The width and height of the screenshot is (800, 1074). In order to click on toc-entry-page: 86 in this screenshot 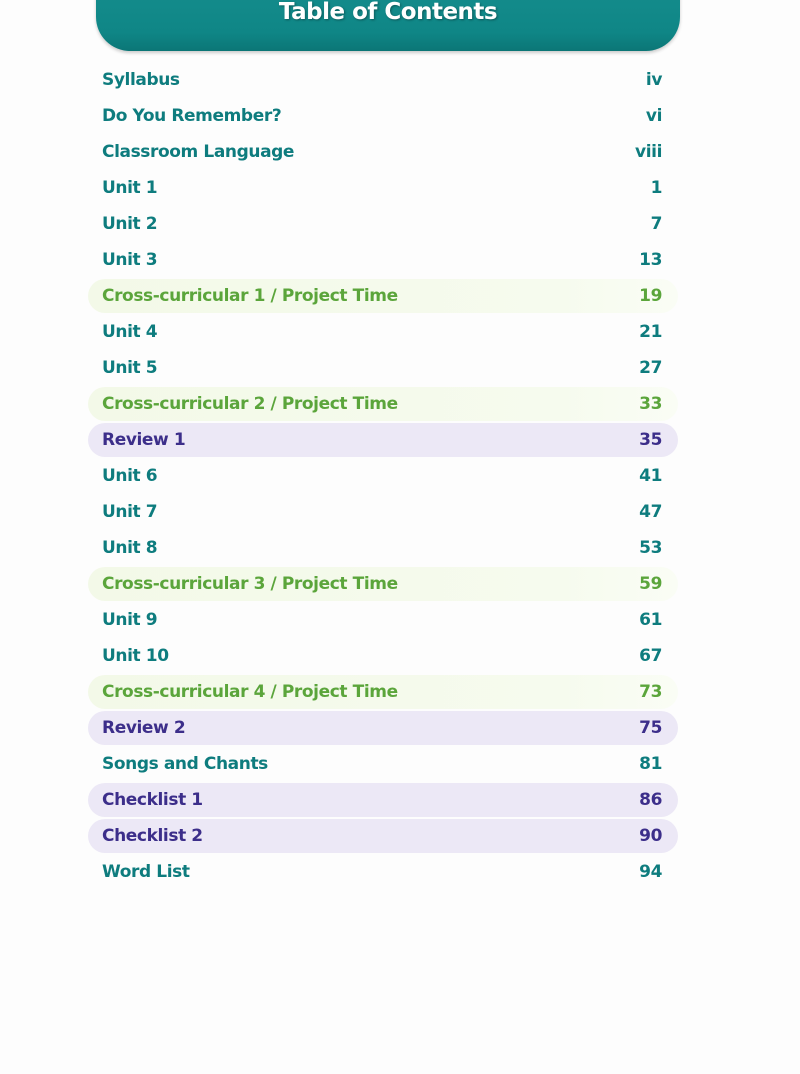, I will do `click(650, 800)`.